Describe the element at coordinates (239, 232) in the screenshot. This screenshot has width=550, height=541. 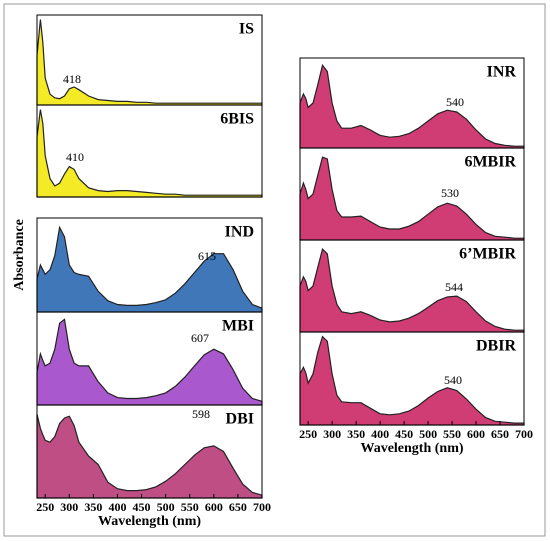
I see `panel-title: IND` at that location.